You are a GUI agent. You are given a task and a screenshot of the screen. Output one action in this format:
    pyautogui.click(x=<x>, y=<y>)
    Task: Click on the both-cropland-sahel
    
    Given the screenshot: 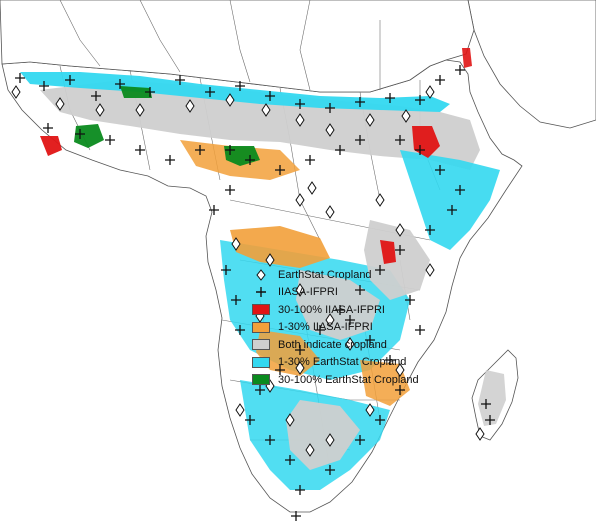 What is the action you would take?
    pyautogui.click(x=260, y=125)
    